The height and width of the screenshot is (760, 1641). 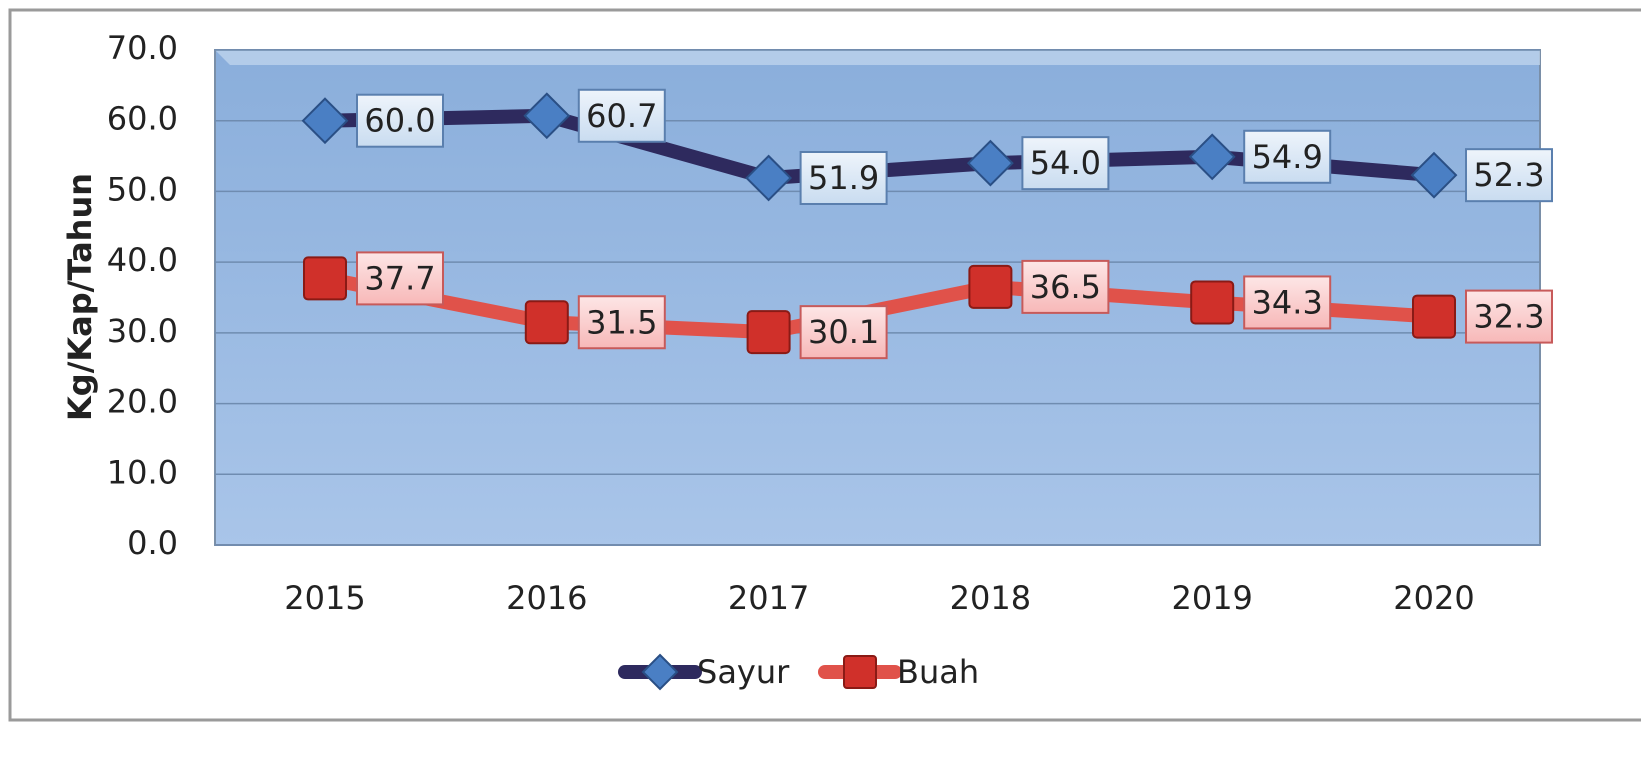 I want to click on x-tick-label: 2018, so click(x=990, y=598).